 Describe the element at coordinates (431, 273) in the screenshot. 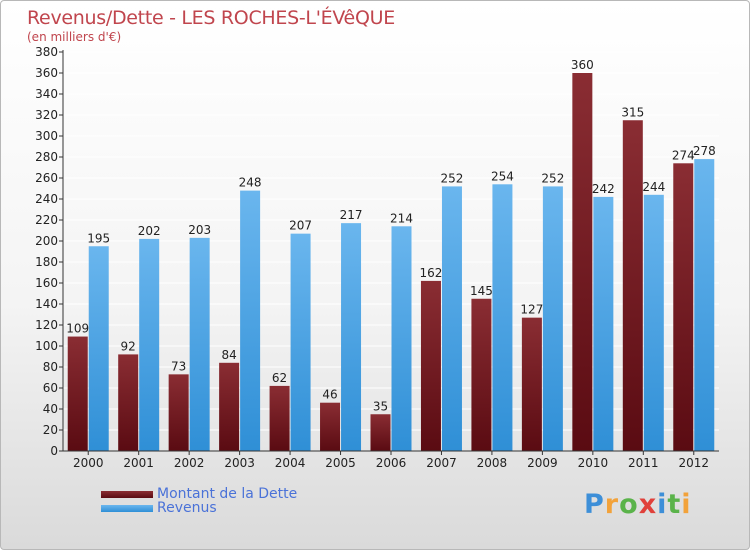

I see `data-label-dette: 162` at that location.